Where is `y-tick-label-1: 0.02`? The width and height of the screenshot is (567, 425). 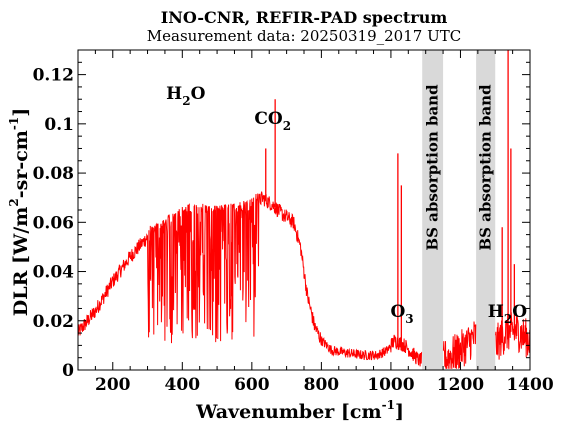 y-tick-label-1: 0.02 is located at coordinates (53, 322).